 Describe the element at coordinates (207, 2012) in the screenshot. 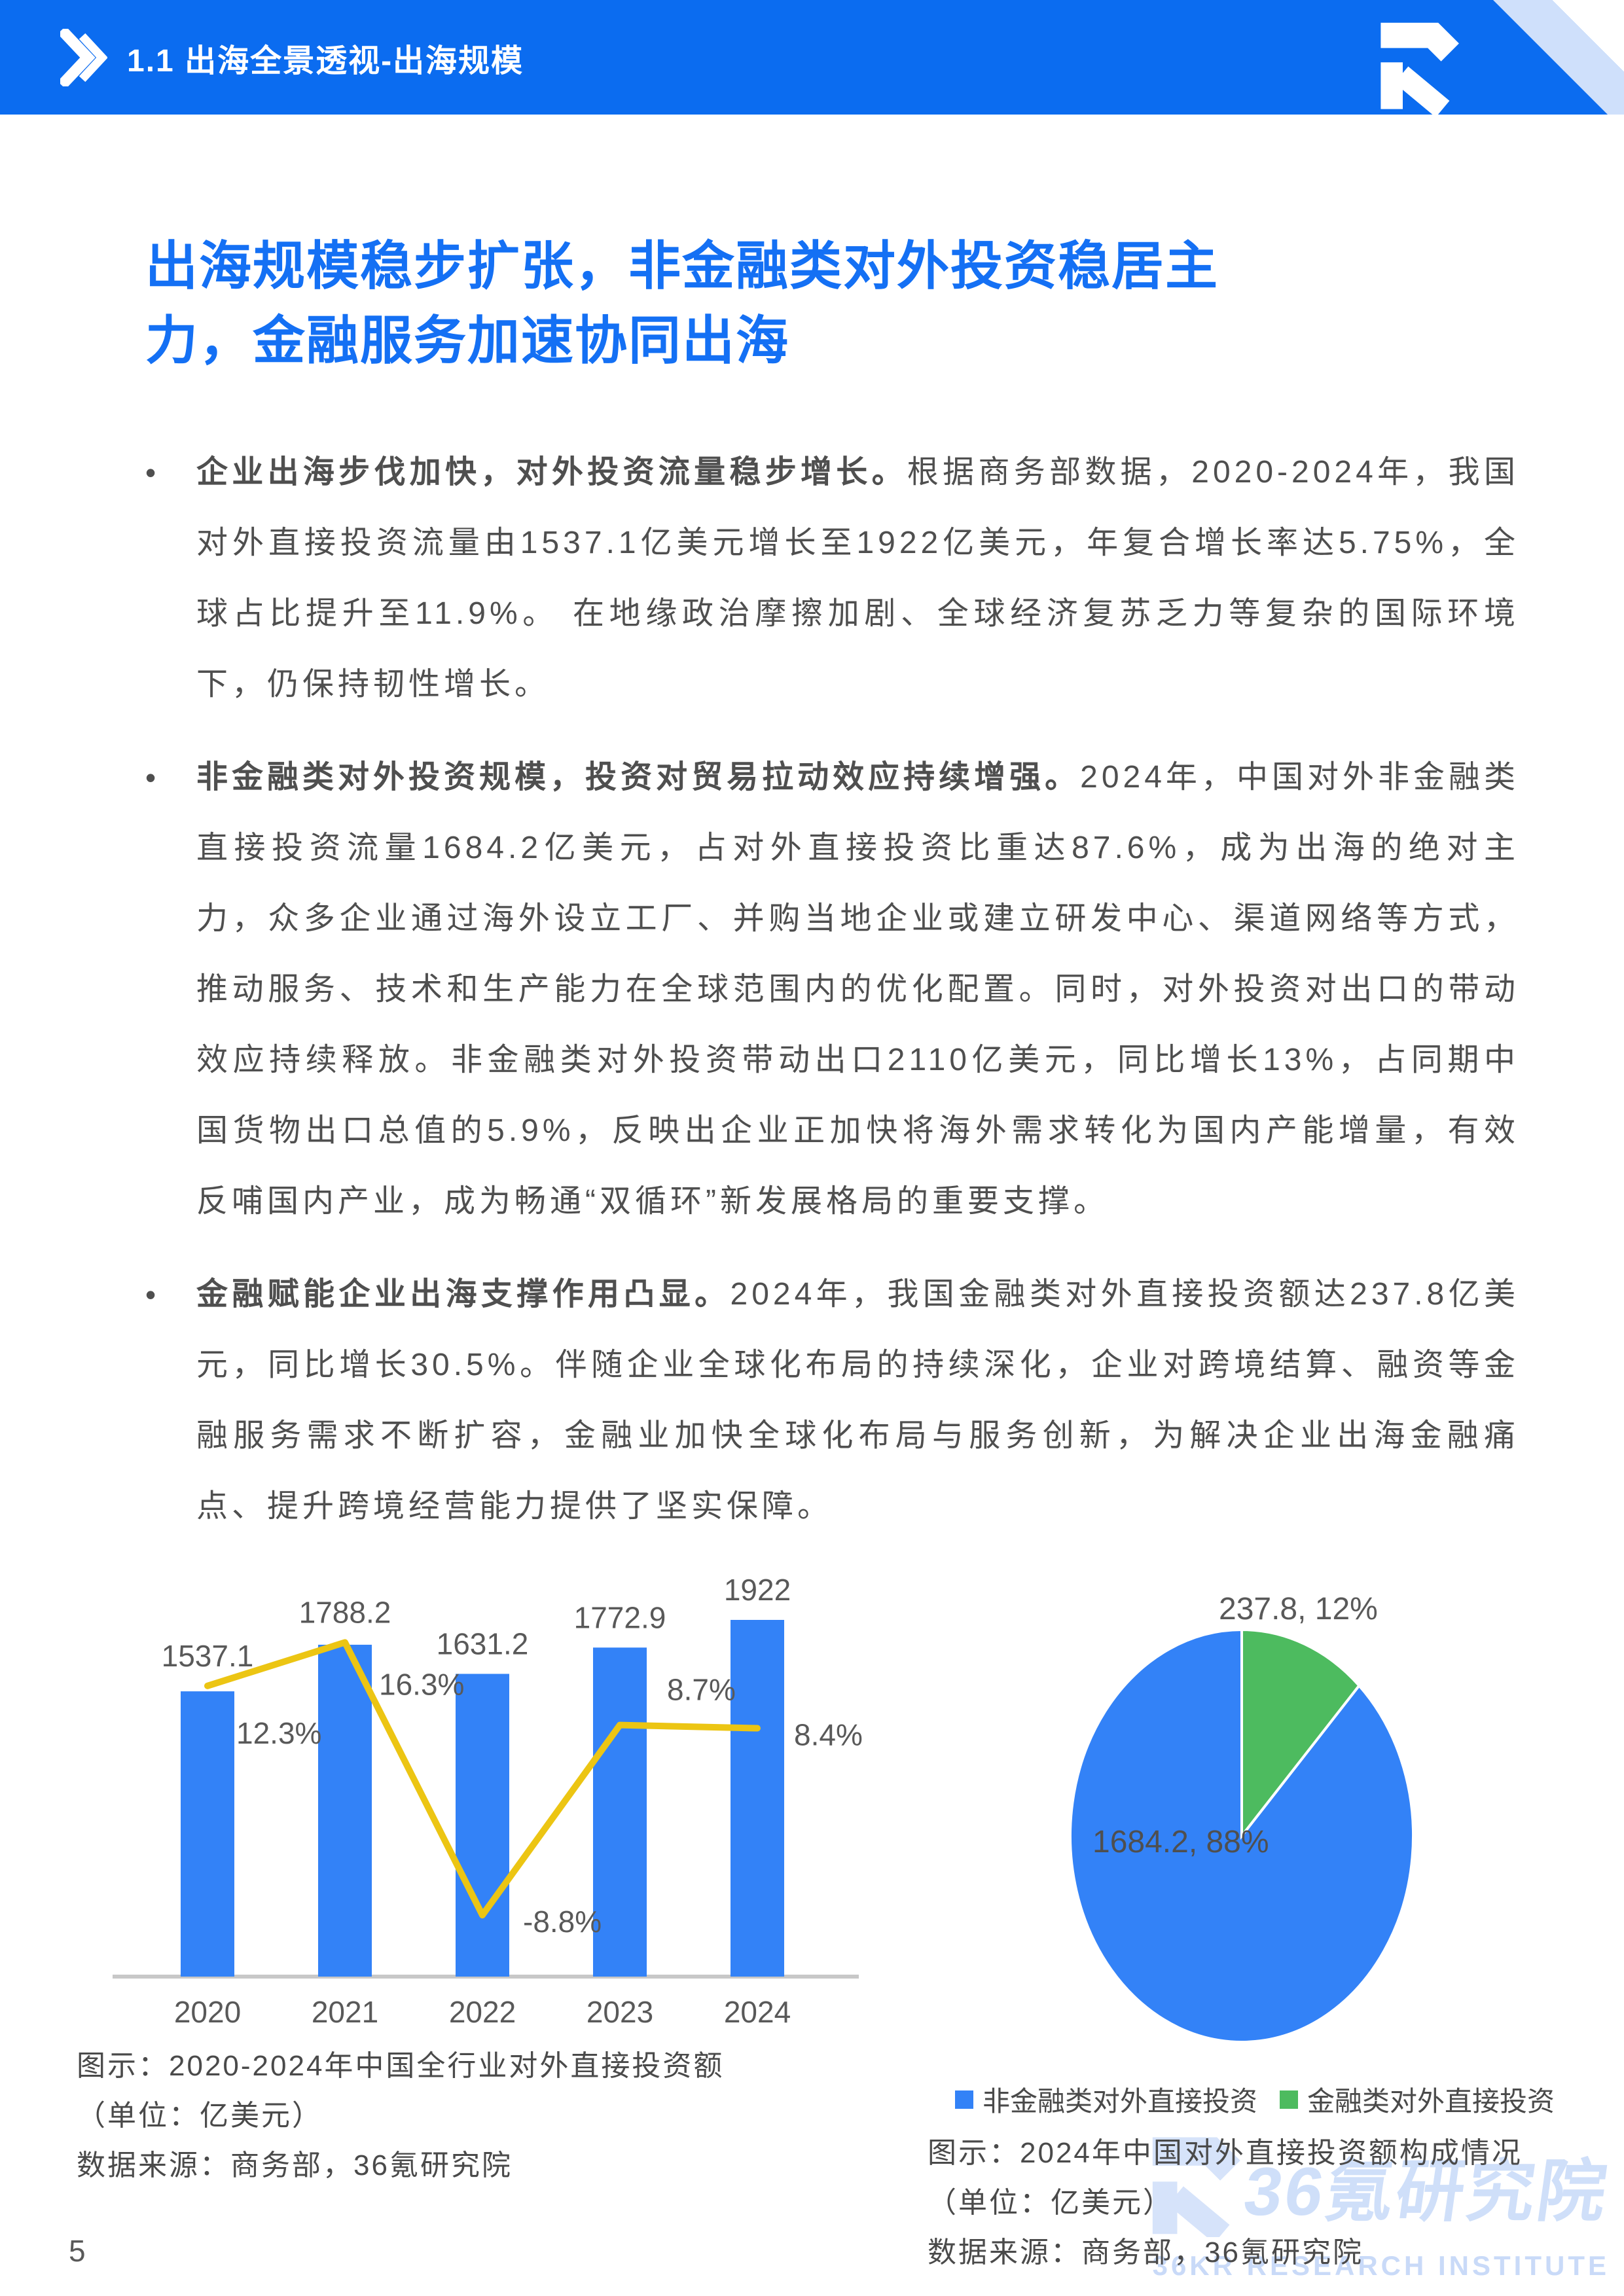

I see `chart-label: 2020` at that location.